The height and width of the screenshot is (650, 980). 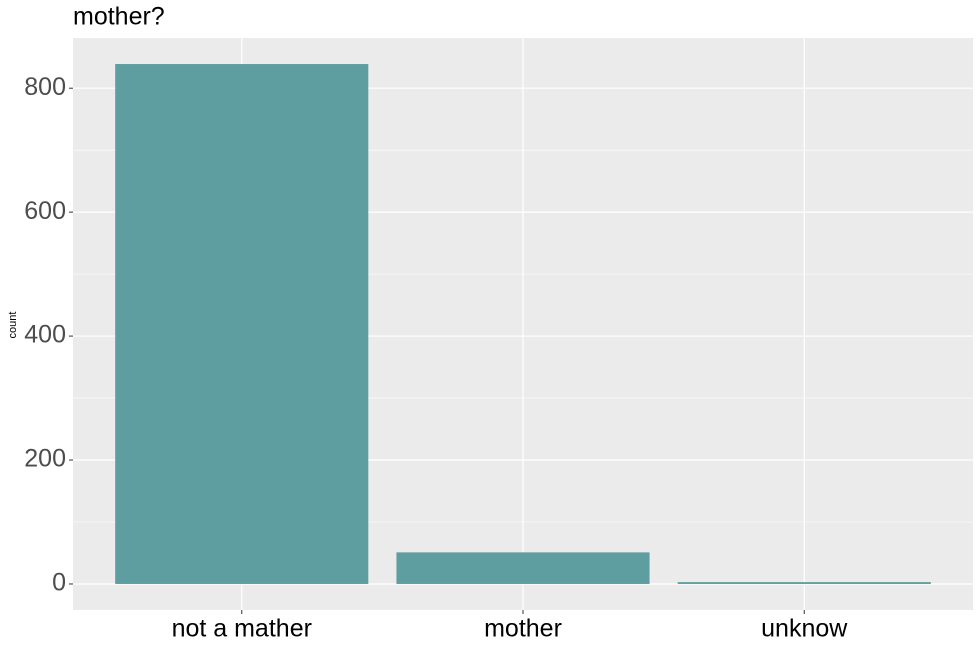 I want to click on x-tick-label: unknow, so click(x=804, y=629).